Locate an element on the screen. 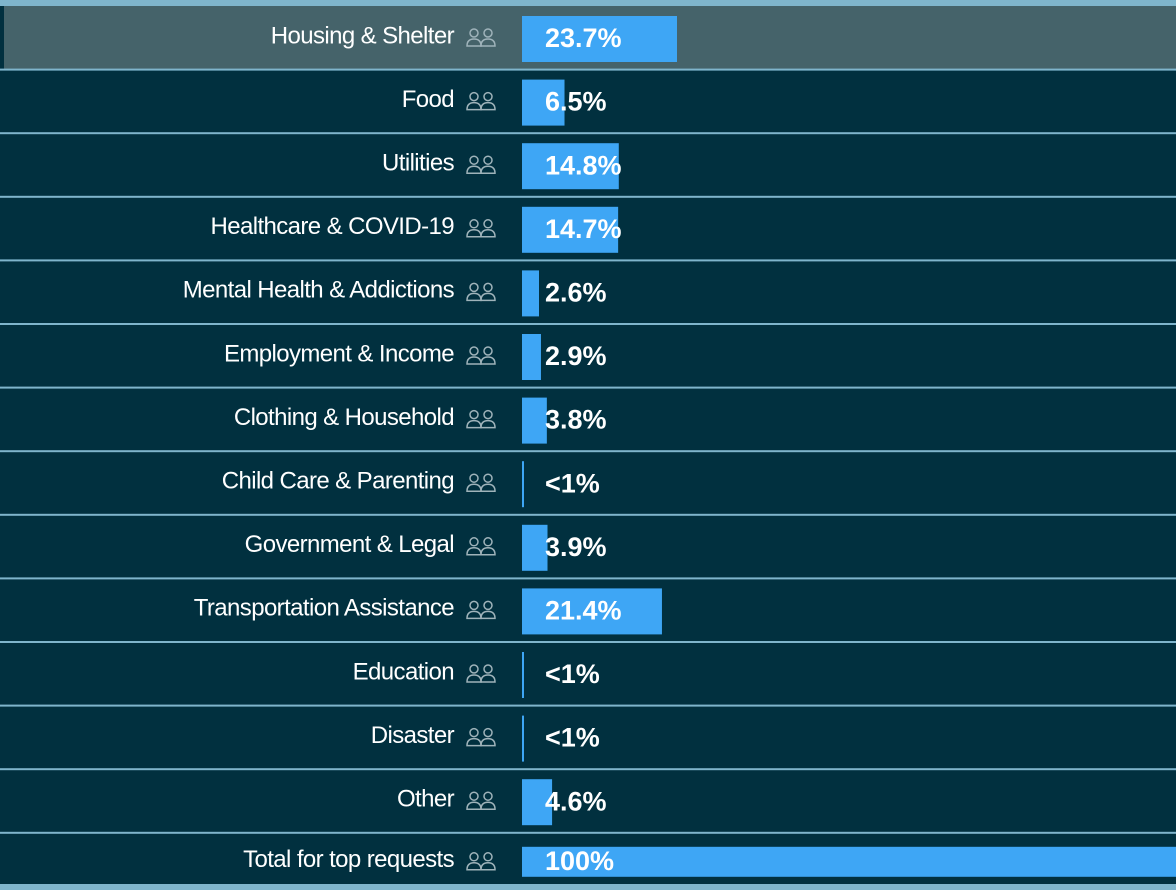 This screenshot has width=1176, height=890. value-label: 14.7% is located at coordinates (583, 229).